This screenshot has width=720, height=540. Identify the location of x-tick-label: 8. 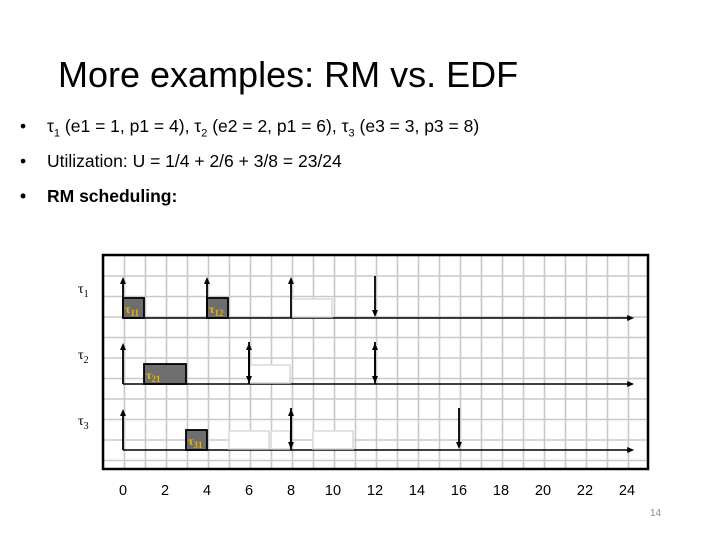
(291, 491).